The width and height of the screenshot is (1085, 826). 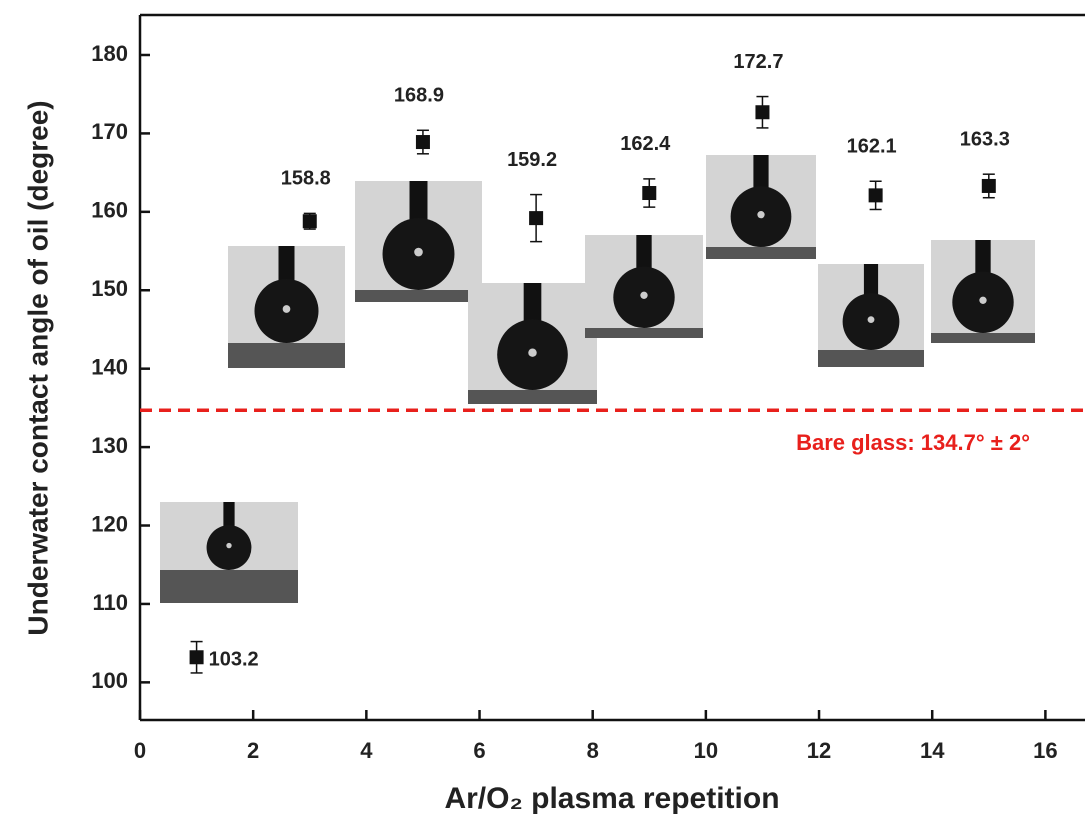 What do you see at coordinates (37, 367) in the screenshot?
I see `y-axis-title: Underwater contact angle of oil (degree)` at bounding box center [37, 367].